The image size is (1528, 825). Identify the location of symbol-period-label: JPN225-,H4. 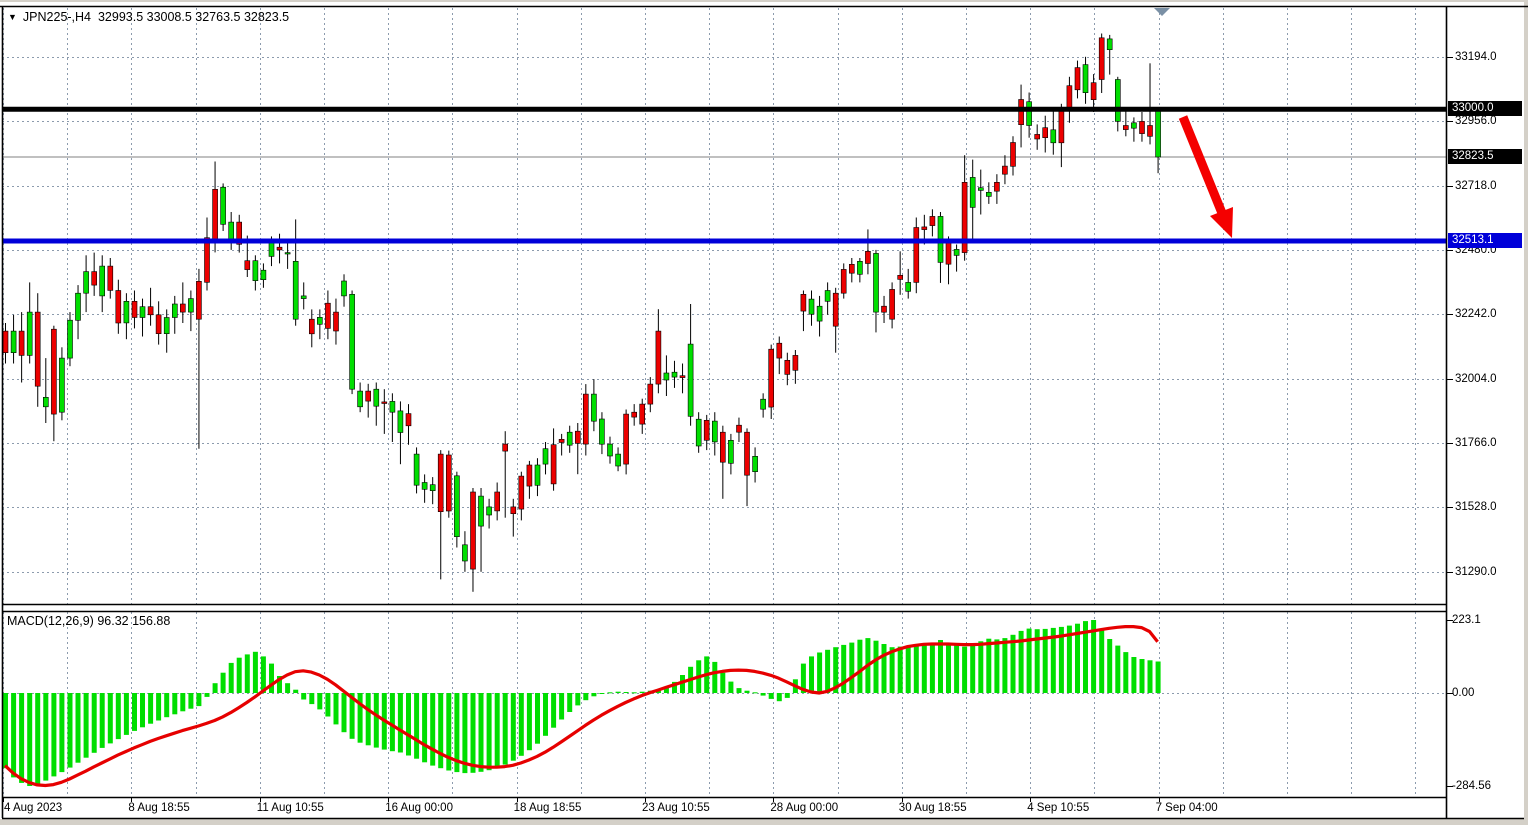
(57, 17).